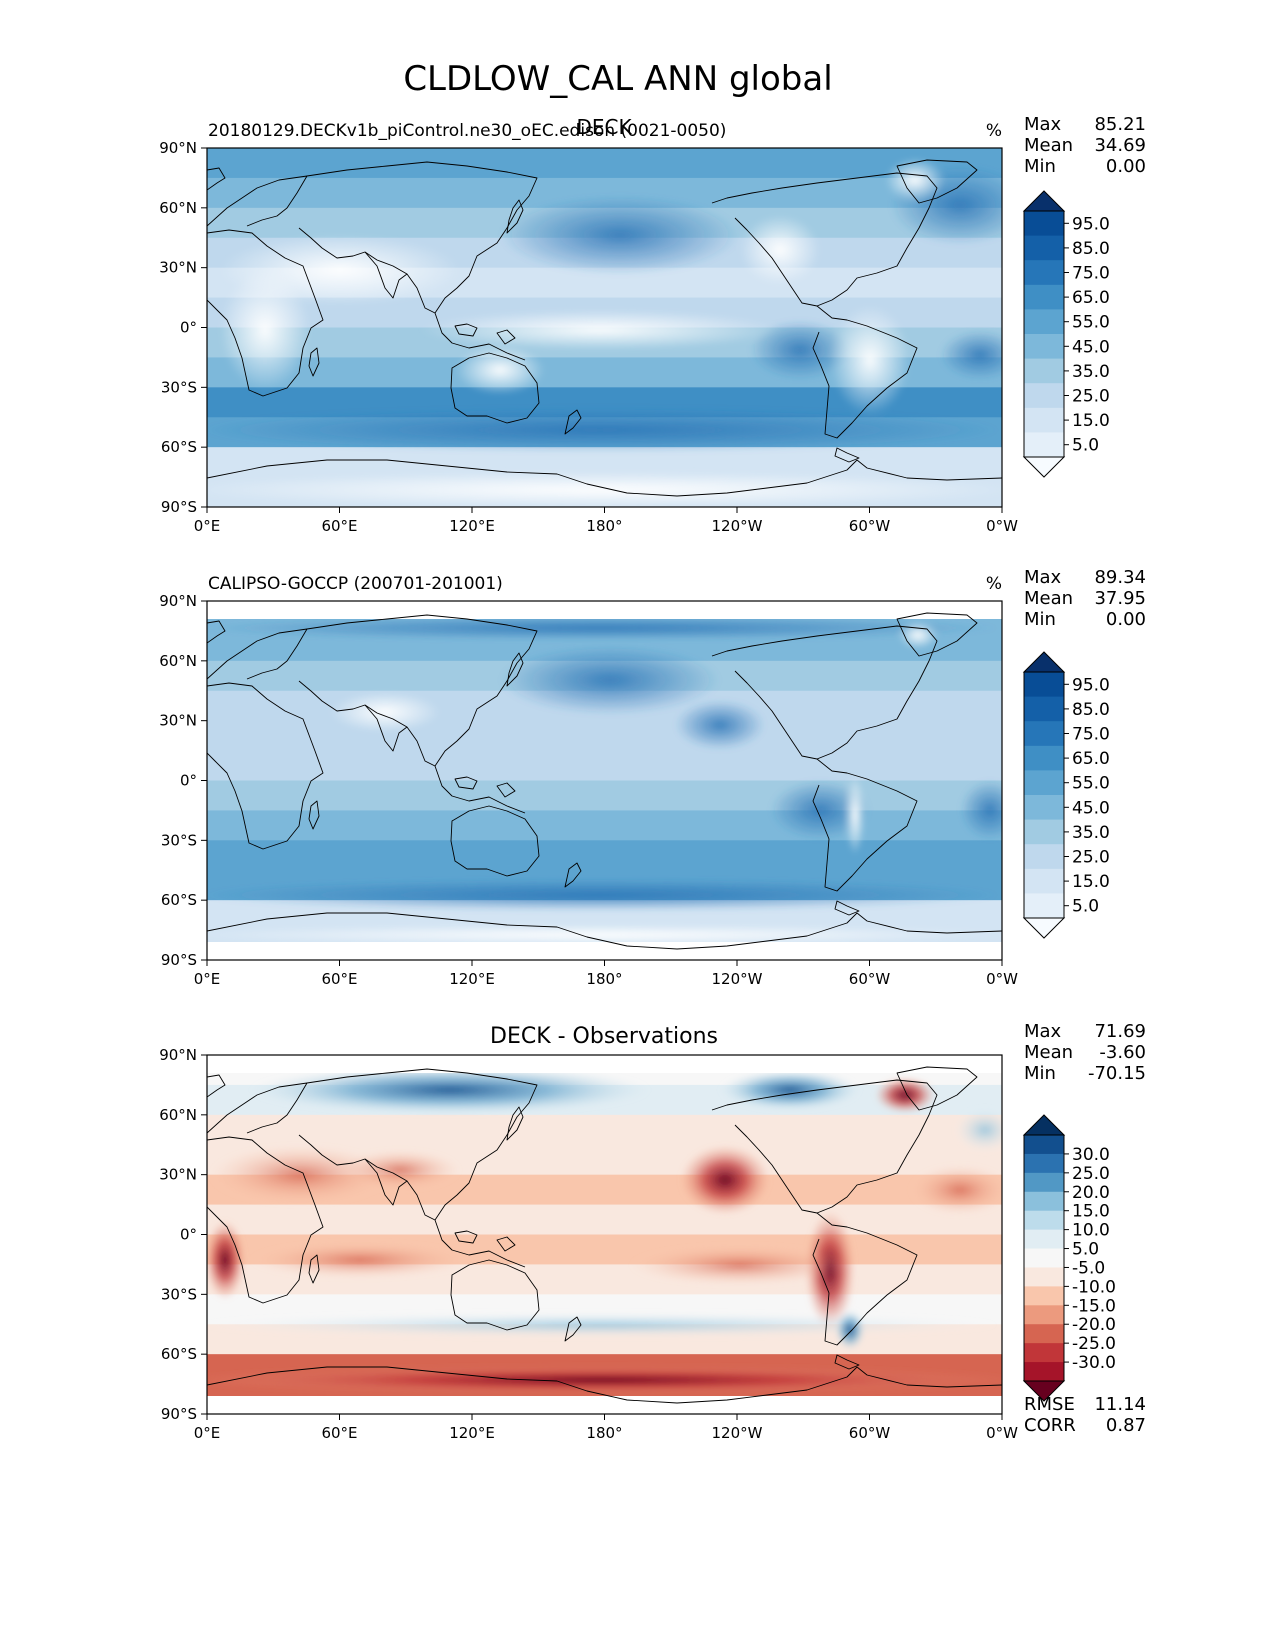 Image resolution: width=1275 pixels, height=1650 pixels. I want to click on colorbar-frame, so click(1044, 334).